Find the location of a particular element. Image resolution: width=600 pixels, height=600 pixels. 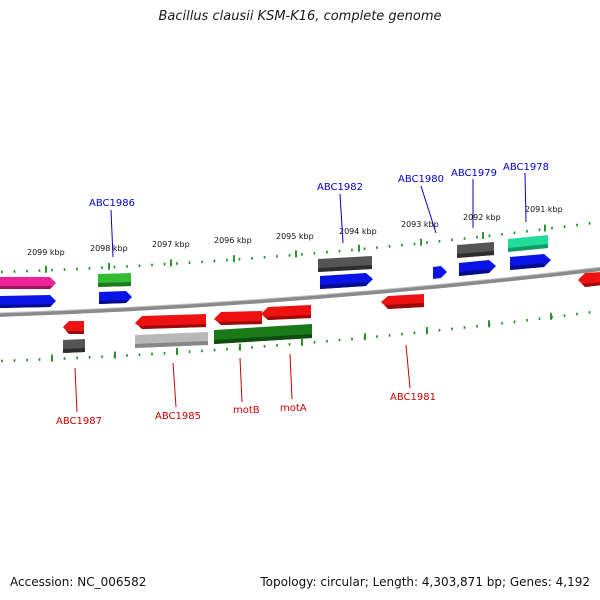

gene-label-abc1978: ABC1978 is located at coordinates (526, 167).